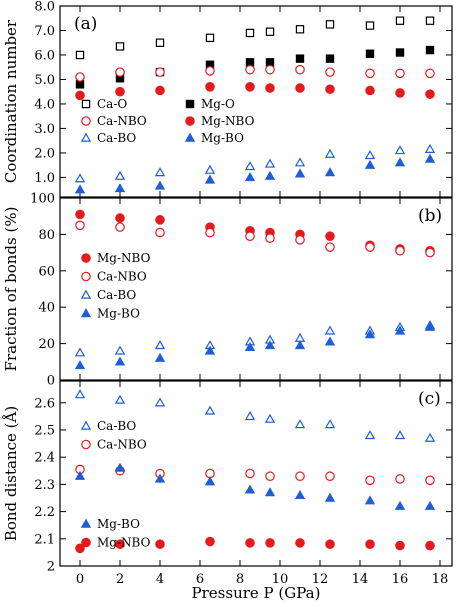 Image resolution: width=474 pixels, height=607 pixels. I want to click on series-mg-o, so click(255, 67).